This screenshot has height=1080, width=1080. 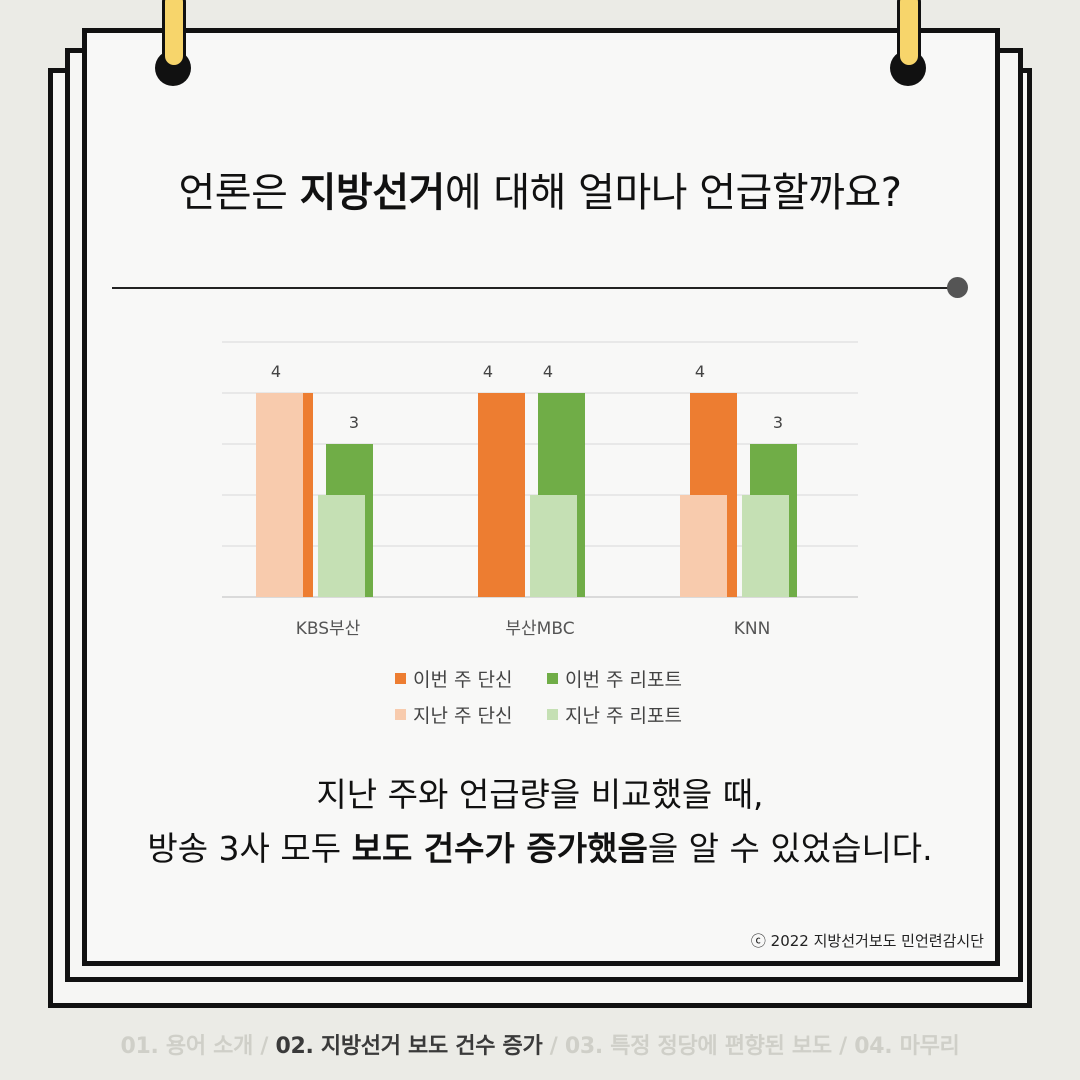 I want to click on chart-legend: 이번 주 단신 이번 주 리포트 지난 주 단신 지난 주 리포트, so click(x=560, y=696).